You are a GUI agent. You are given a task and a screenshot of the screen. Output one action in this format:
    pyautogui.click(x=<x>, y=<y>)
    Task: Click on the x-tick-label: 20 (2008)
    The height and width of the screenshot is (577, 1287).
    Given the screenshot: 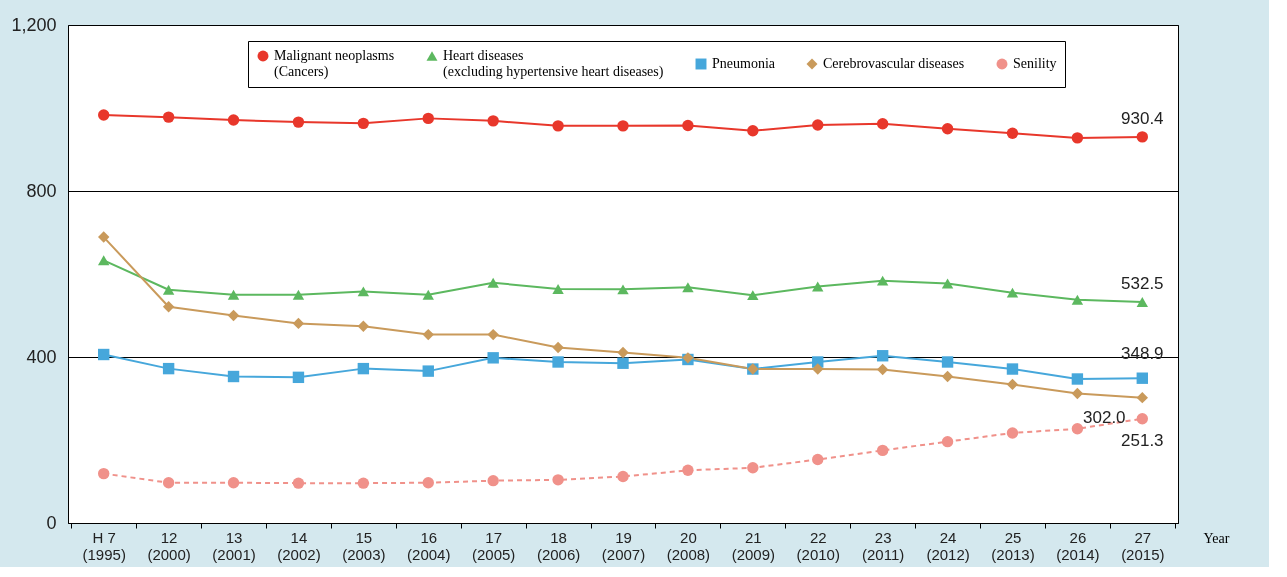 What is the action you would take?
    pyautogui.click(x=688, y=545)
    